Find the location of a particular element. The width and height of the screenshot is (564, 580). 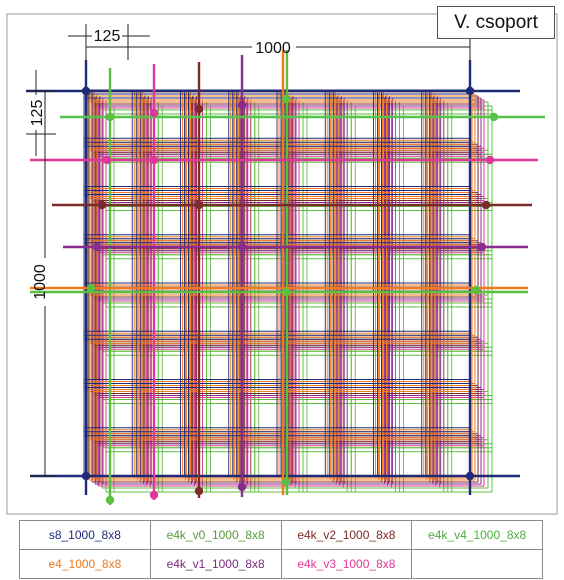

dim-left-total: 1000 is located at coordinates (40, 282).